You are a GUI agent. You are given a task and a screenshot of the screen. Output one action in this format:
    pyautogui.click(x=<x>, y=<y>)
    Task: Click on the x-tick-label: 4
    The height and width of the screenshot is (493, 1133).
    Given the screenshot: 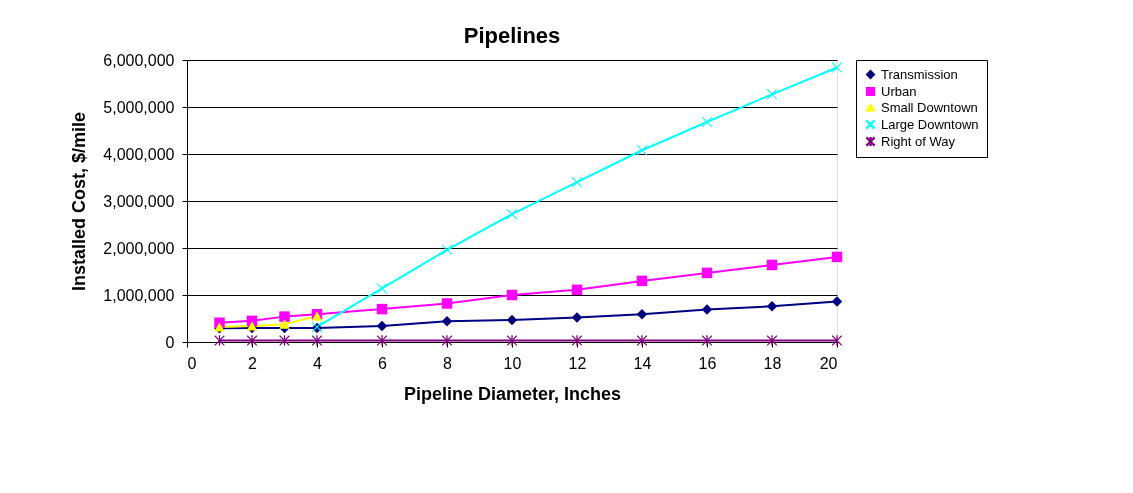 What is the action you would take?
    pyautogui.click(x=318, y=363)
    